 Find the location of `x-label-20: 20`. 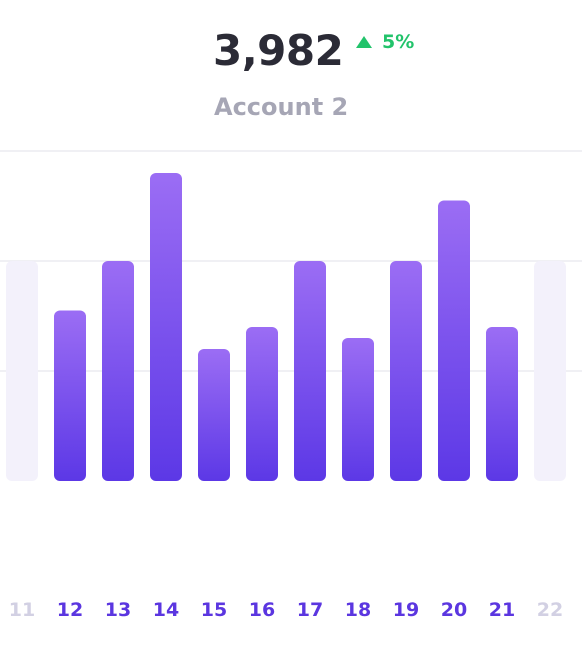

x-label-20: 20 is located at coordinates (454, 610).